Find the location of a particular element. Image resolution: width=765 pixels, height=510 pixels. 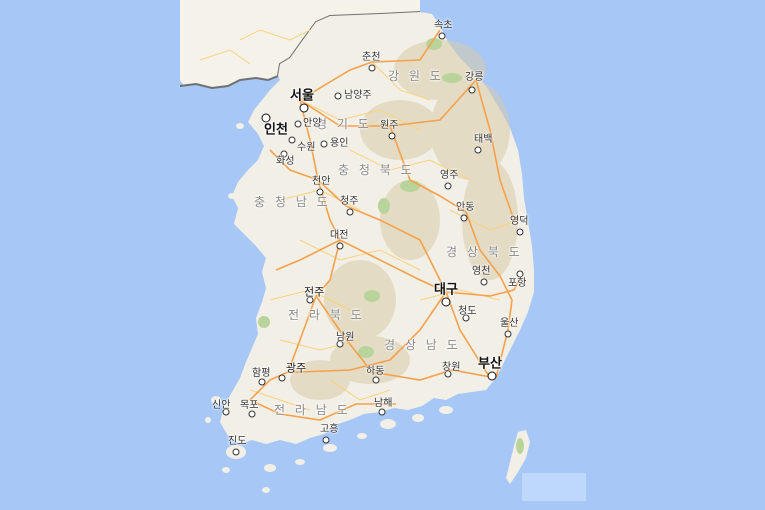

province-label-jeonbuk: 전 라 북 도 is located at coordinates (326, 315).